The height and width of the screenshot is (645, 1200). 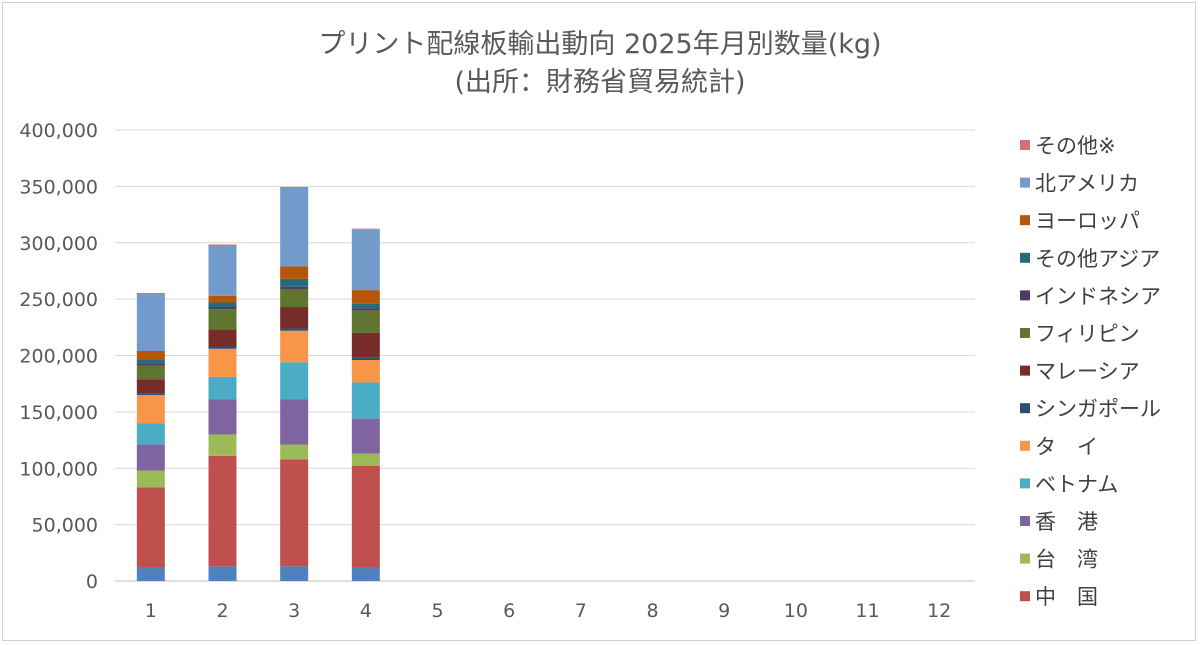 I want to click on y-tick-label: 300,000, so click(x=58, y=244).